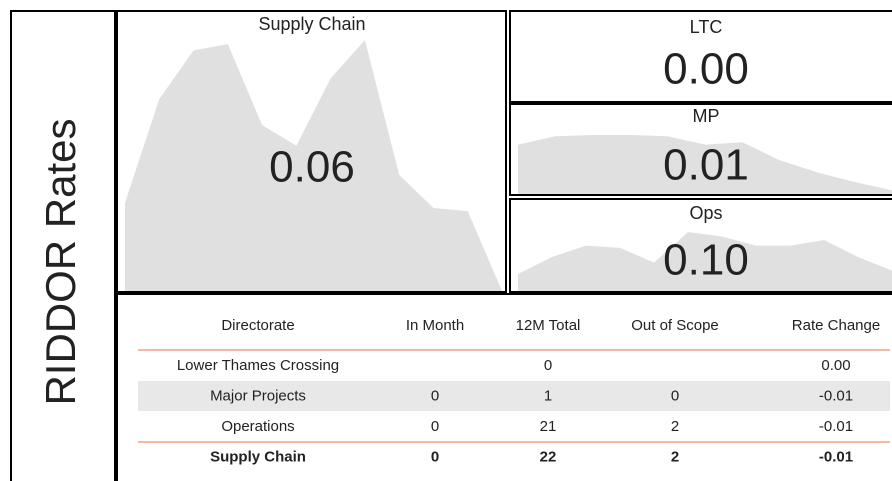  What do you see at coordinates (705, 213) in the screenshot?
I see `card-title: Ops` at bounding box center [705, 213].